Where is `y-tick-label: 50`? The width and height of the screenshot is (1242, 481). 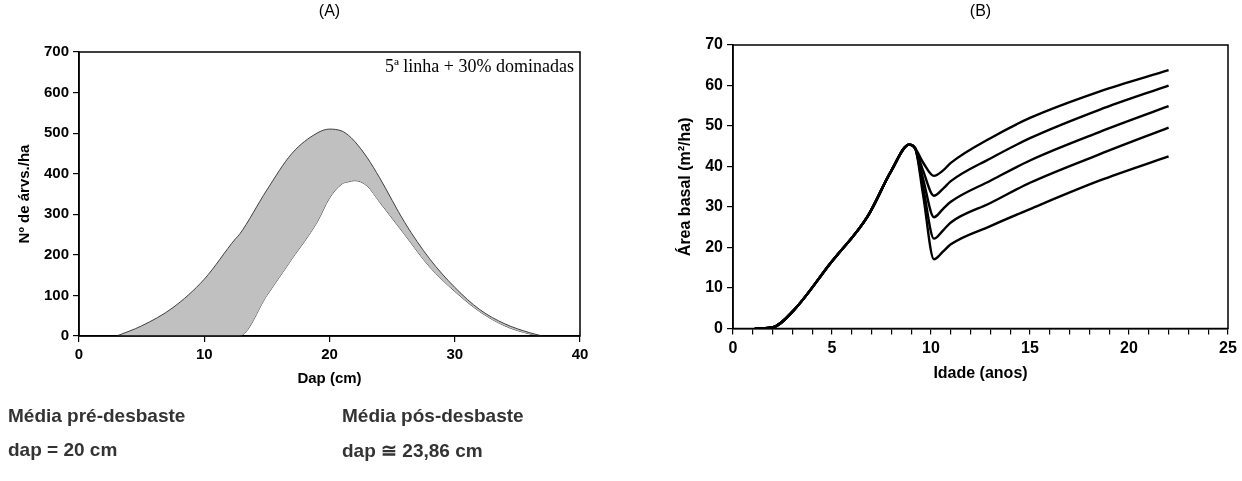 y-tick-label: 50 is located at coordinates (714, 125).